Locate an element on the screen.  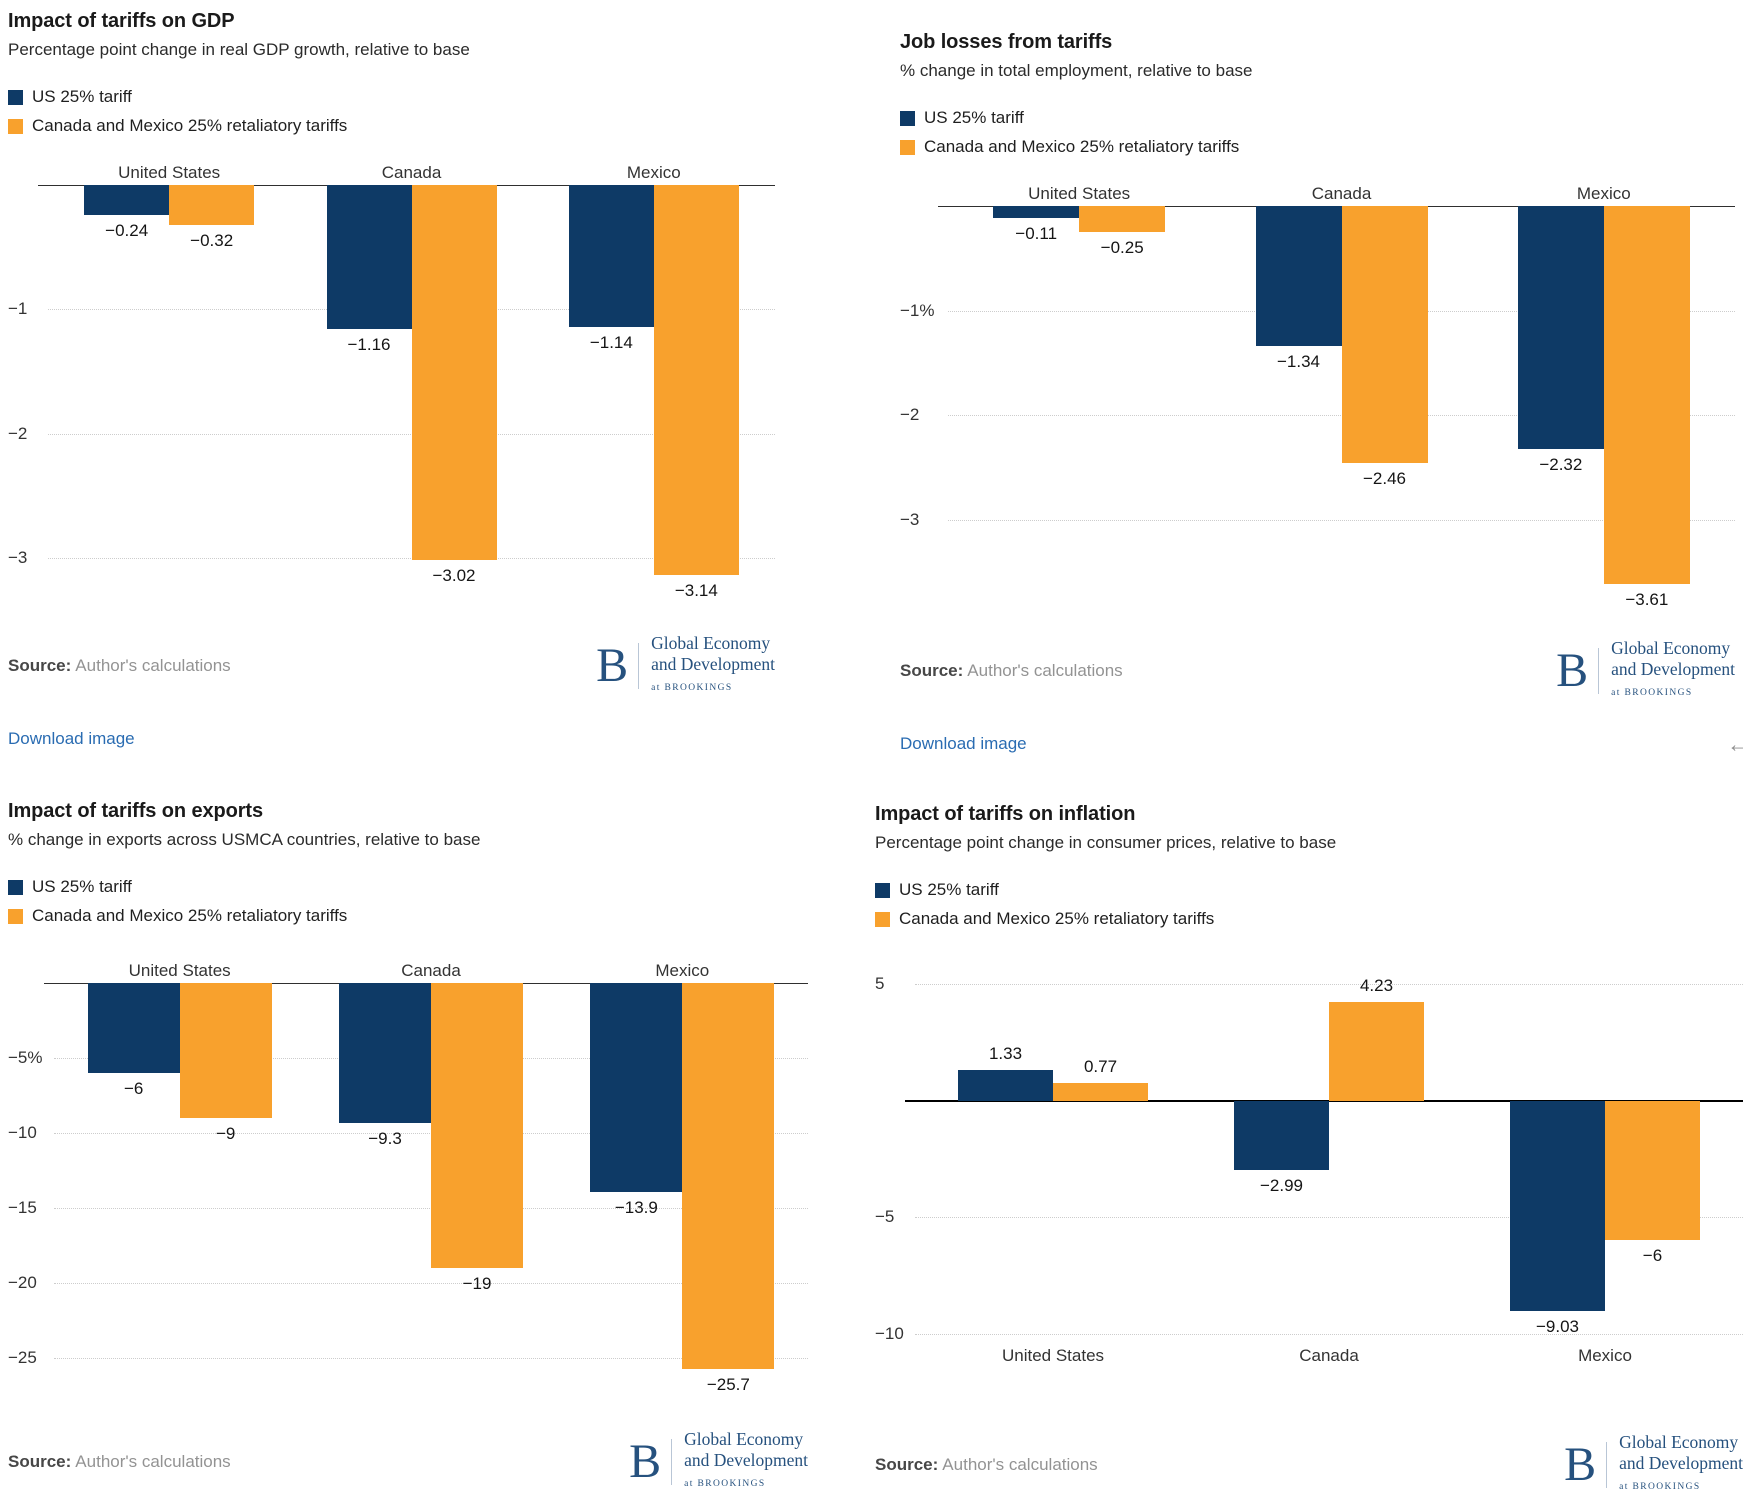
bar-value-label: −9 is located at coordinates (225, 1133).